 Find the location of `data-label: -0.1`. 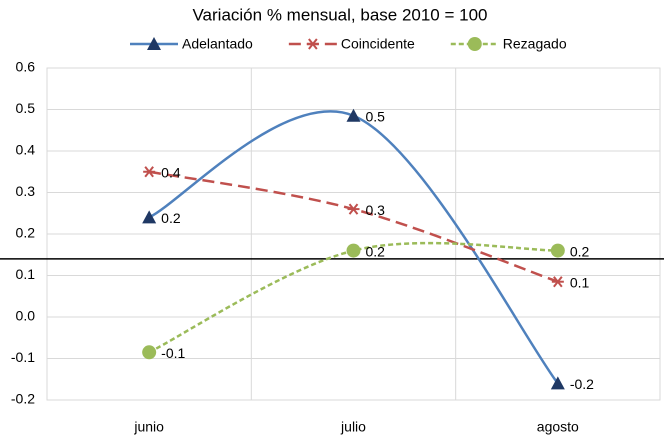

data-label: -0.1 is located at coordinates (173, 353).